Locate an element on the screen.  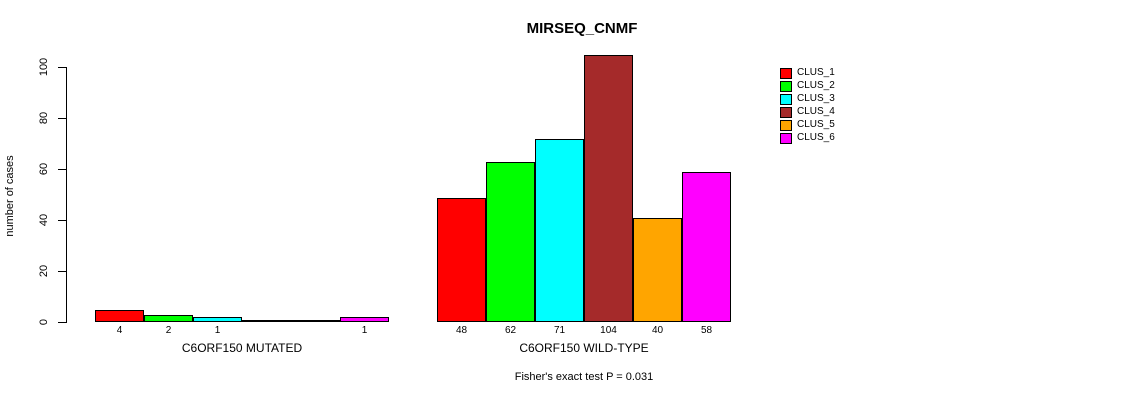
bar-clus_2-group1 is located at coordinates (168, 318).